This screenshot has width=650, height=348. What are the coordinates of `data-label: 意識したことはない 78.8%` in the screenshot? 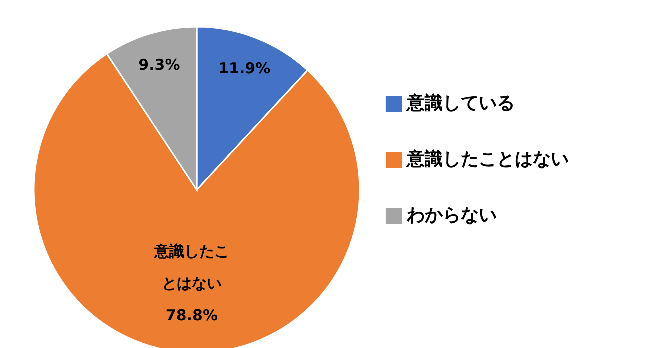 It's located at (191, 283).